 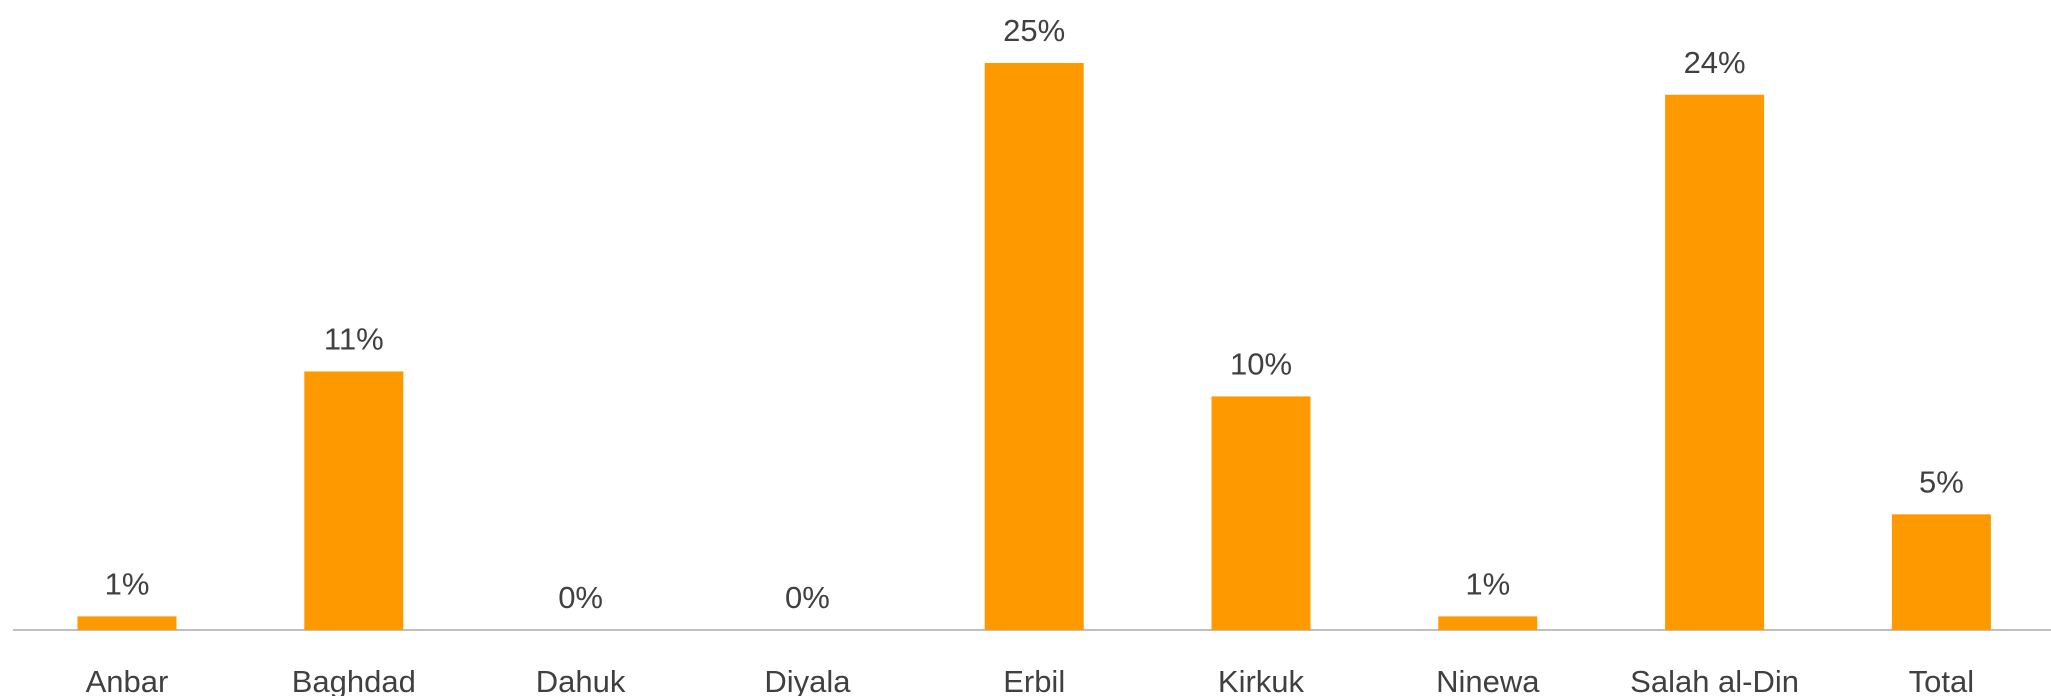 What do you see at coordinates (1261, 680) in the screenshot?
I see `x-tick-label: Kirkuk` at bounding box center [1261, 680].